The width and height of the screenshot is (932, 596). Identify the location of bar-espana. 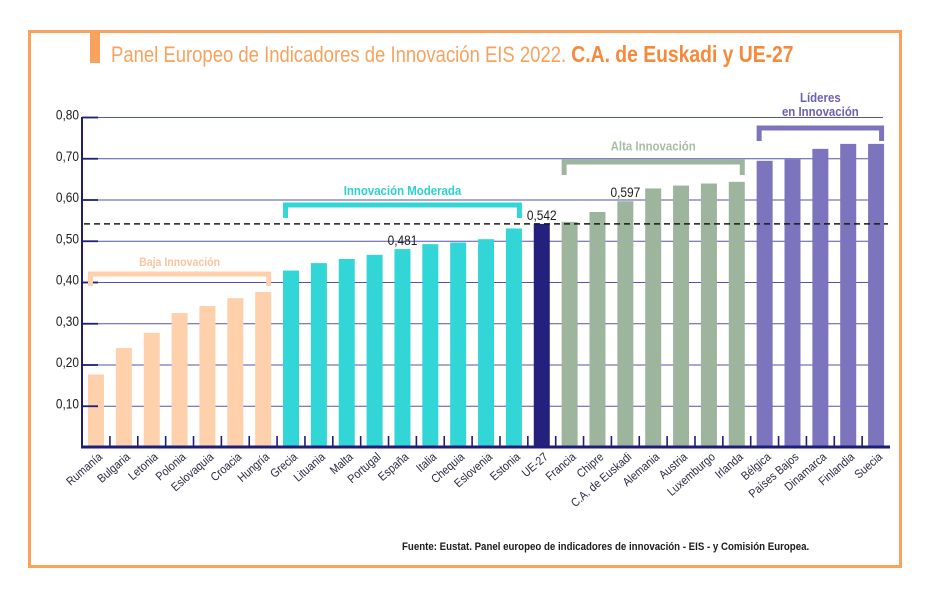
(402, 348).